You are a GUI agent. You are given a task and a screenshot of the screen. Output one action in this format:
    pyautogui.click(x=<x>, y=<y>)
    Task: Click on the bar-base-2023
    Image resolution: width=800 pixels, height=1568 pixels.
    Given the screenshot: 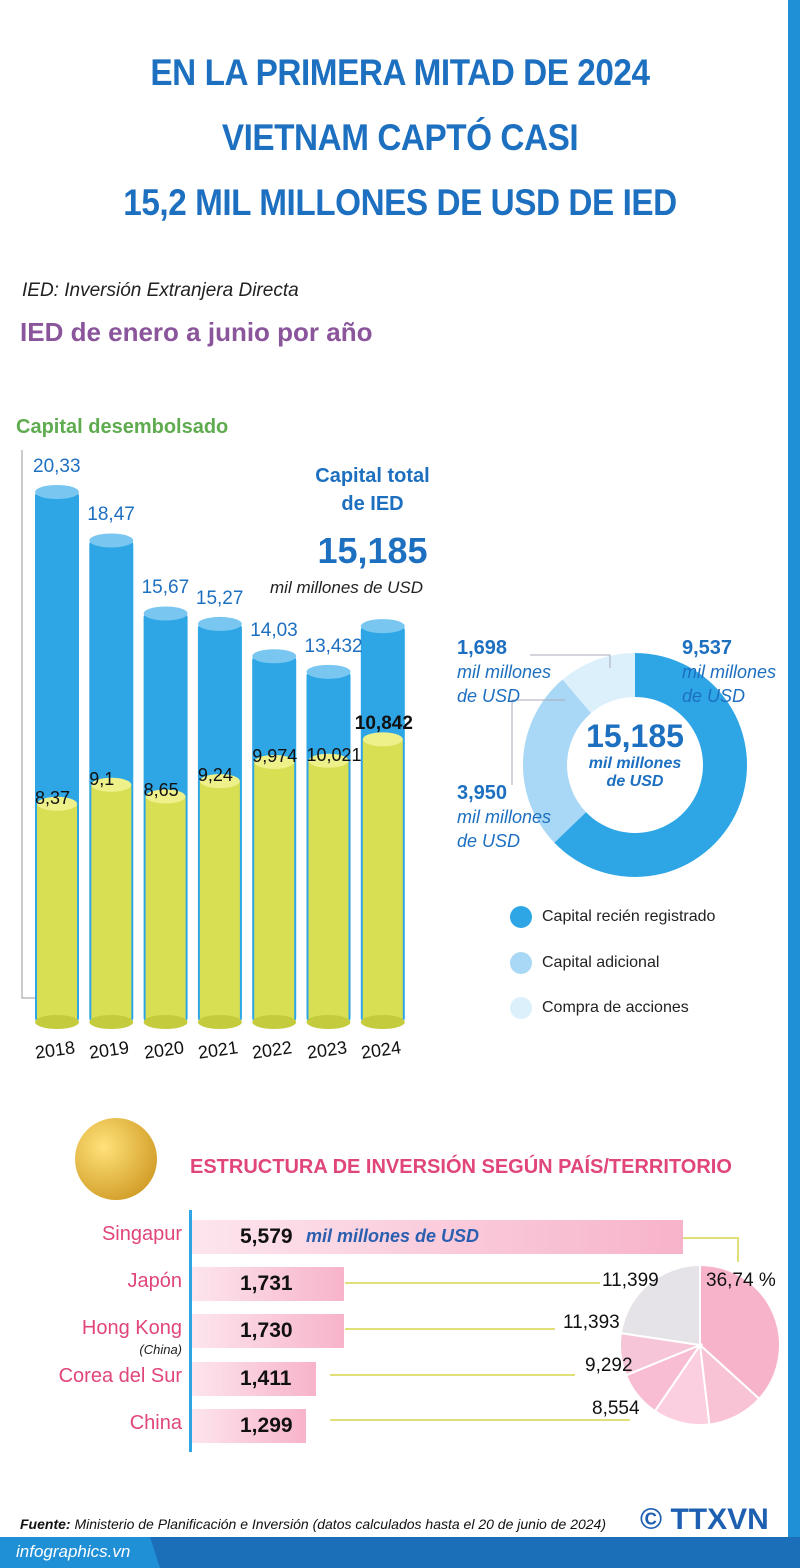 What is the action you would take?
    pyautogui.click(x=328, y=1022)
    